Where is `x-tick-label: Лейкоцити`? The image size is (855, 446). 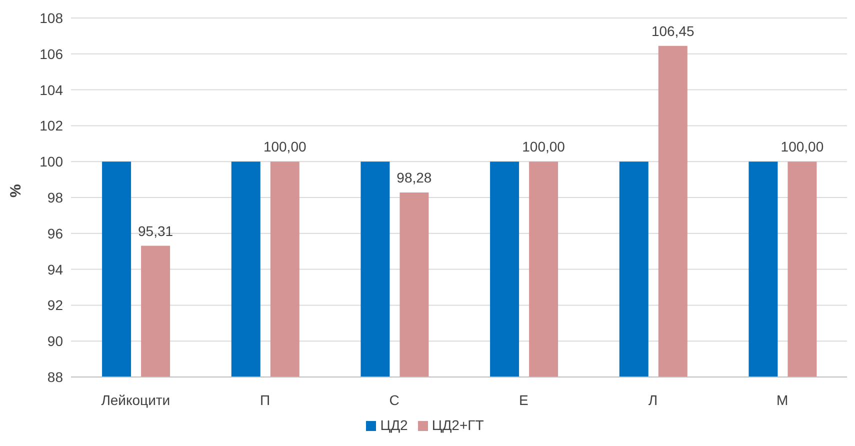 x-tick-label: Лейкоцити is located at coordinates (135, 400).